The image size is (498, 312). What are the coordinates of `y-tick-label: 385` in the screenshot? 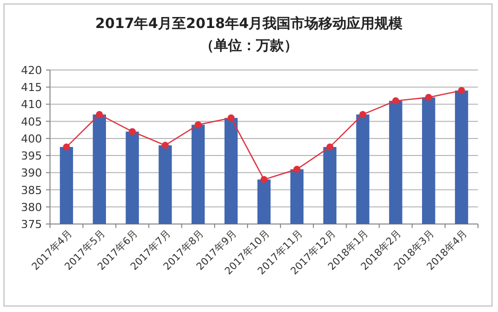 It's located at (31, 190).